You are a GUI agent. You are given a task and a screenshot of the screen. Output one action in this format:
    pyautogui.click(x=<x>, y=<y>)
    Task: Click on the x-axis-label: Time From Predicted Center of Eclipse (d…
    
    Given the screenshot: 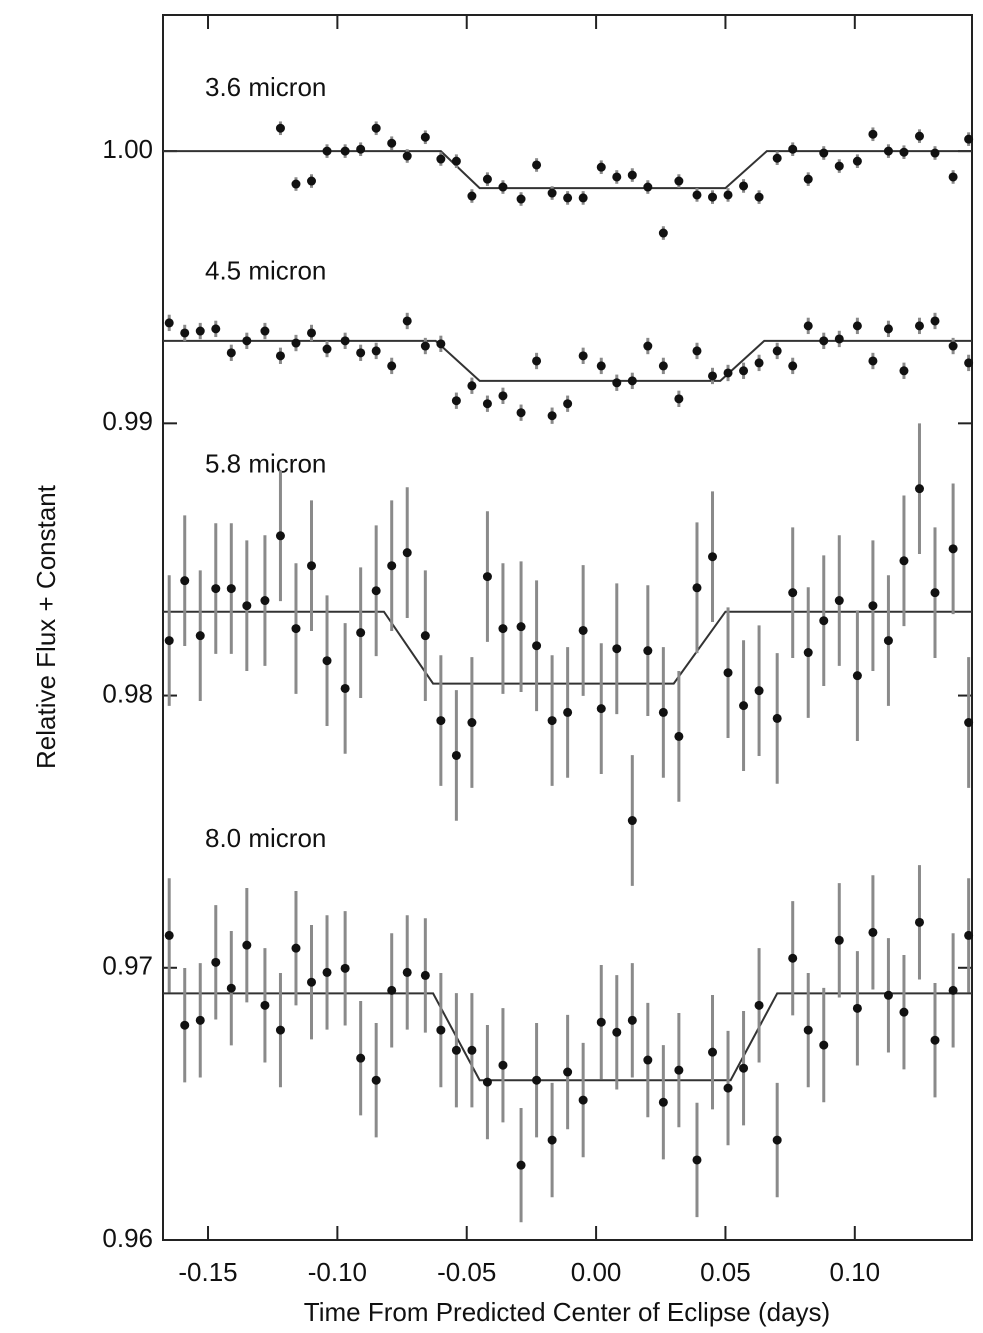 What is the action you would take?
    pyautogui.click(x=567, y=1312)
    